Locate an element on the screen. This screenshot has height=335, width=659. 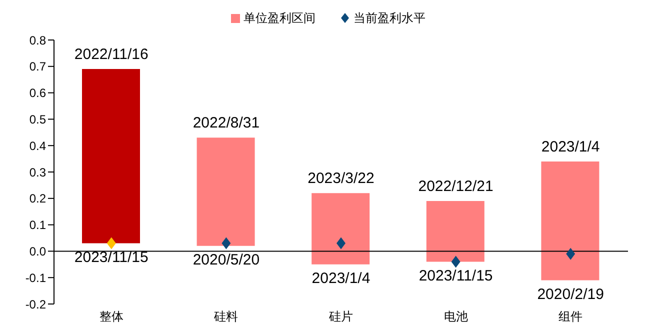
y-tick-label: 0.7 is located at coordinates (37, 67).